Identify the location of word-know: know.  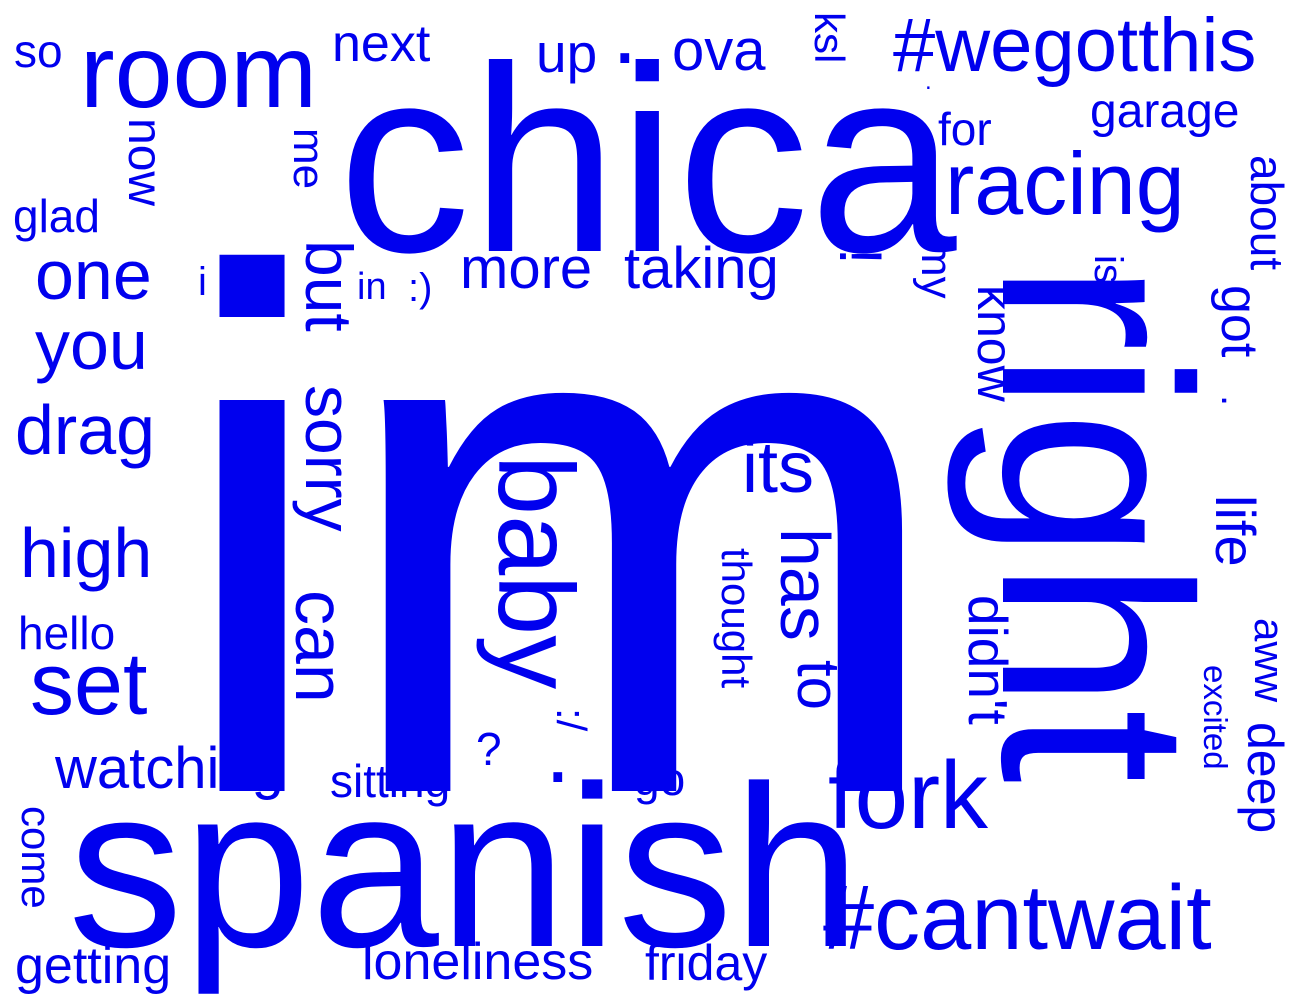
(995, 343).